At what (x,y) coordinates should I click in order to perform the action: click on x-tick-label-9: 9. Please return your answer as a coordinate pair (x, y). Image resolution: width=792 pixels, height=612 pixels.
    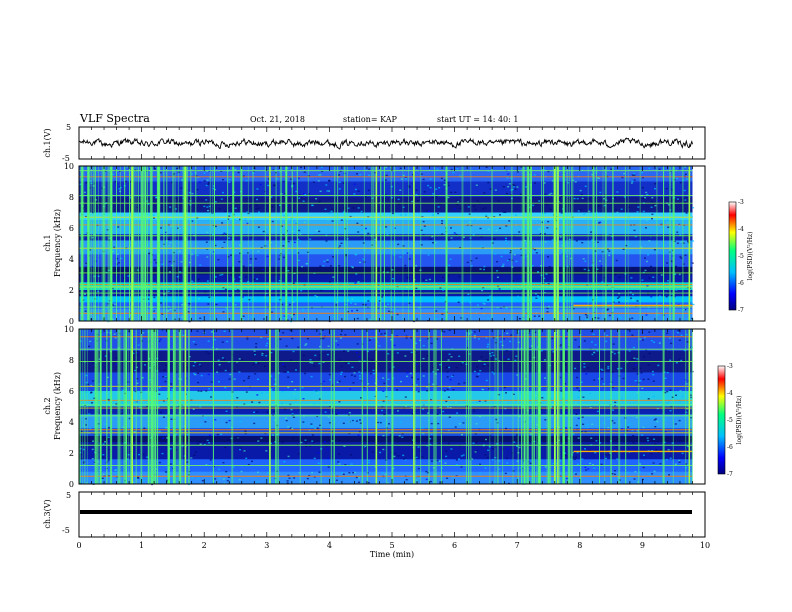
    Looking at the image, I should click on (642, 545).